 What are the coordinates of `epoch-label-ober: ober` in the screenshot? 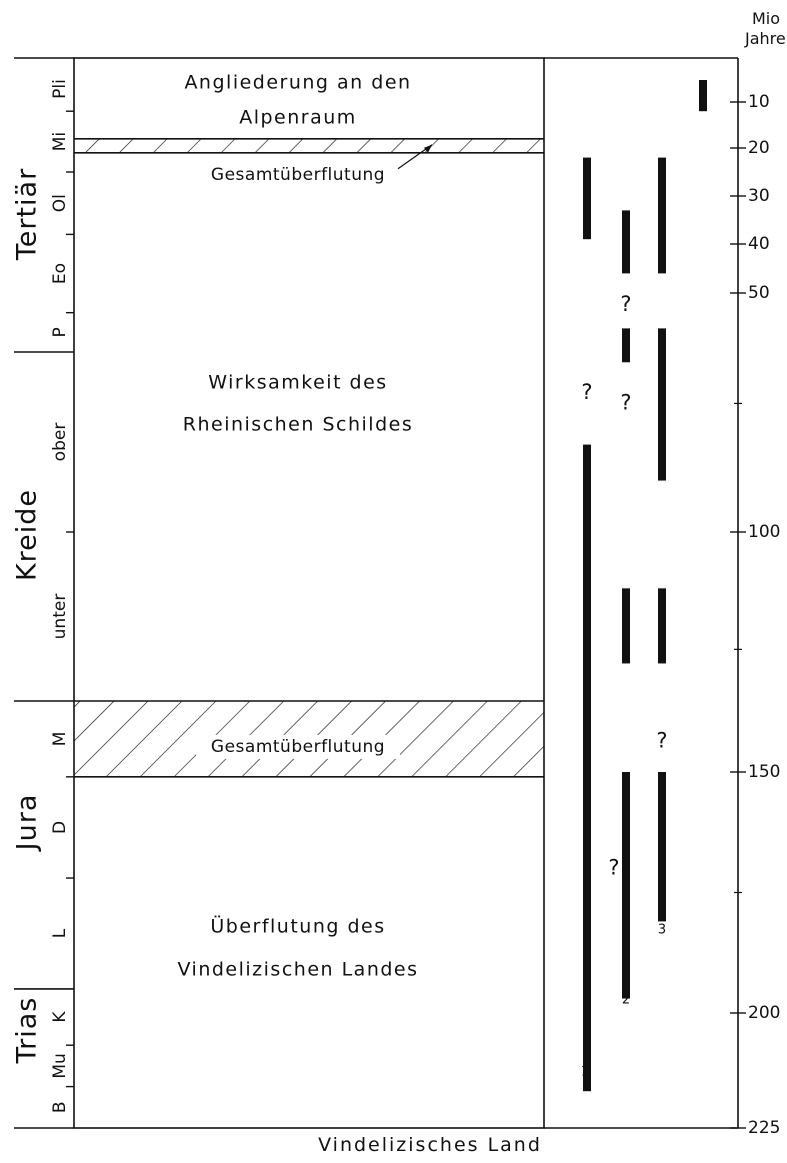 It's located at (60, 442).